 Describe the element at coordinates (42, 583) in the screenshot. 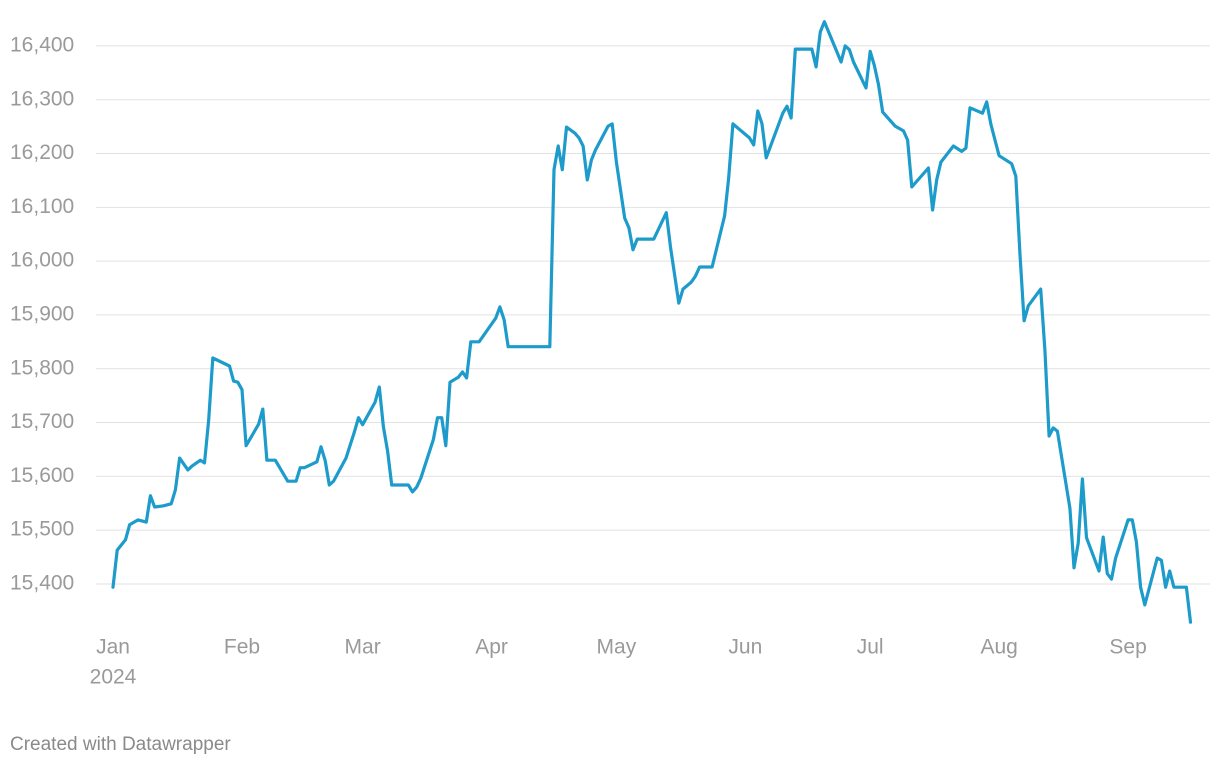

I see `y-tick-label: 15,400` at that location.